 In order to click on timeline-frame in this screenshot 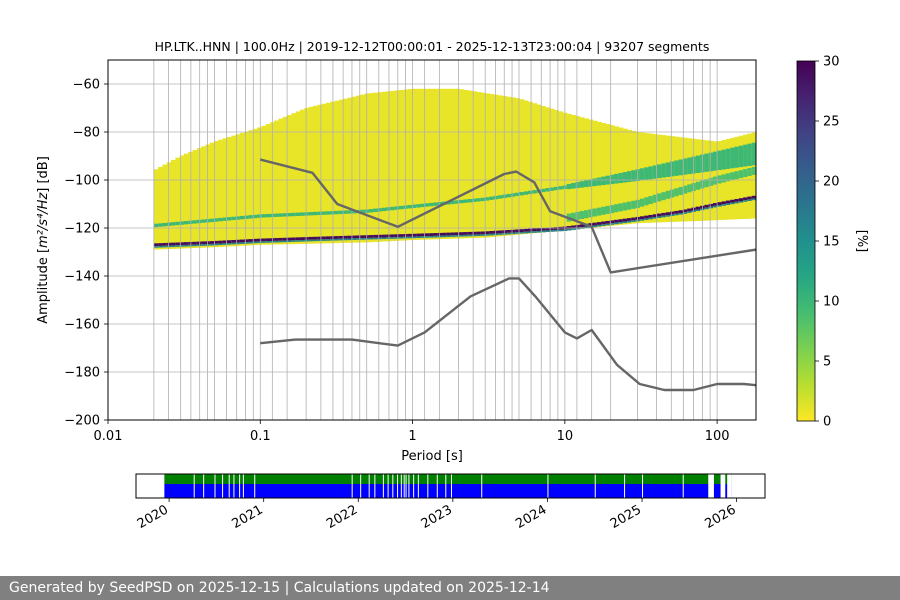, I will do `click(450, 486)`.